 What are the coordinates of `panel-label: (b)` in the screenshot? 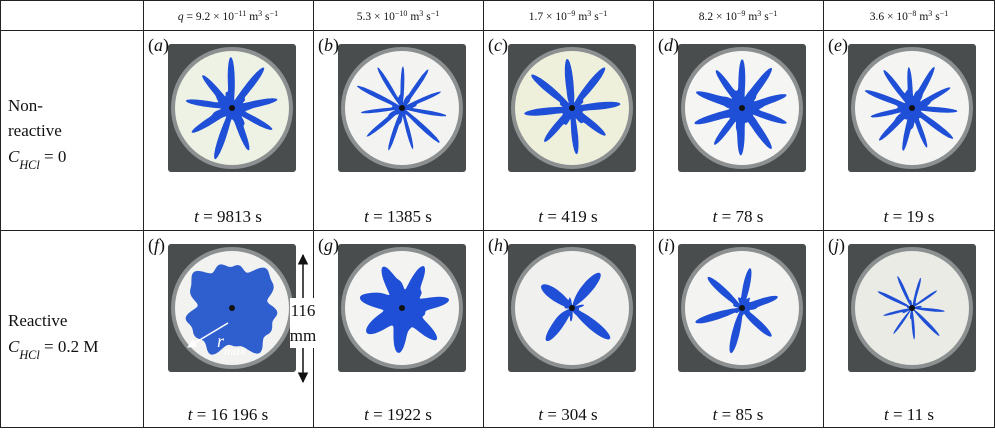 It's located at (328, 45).